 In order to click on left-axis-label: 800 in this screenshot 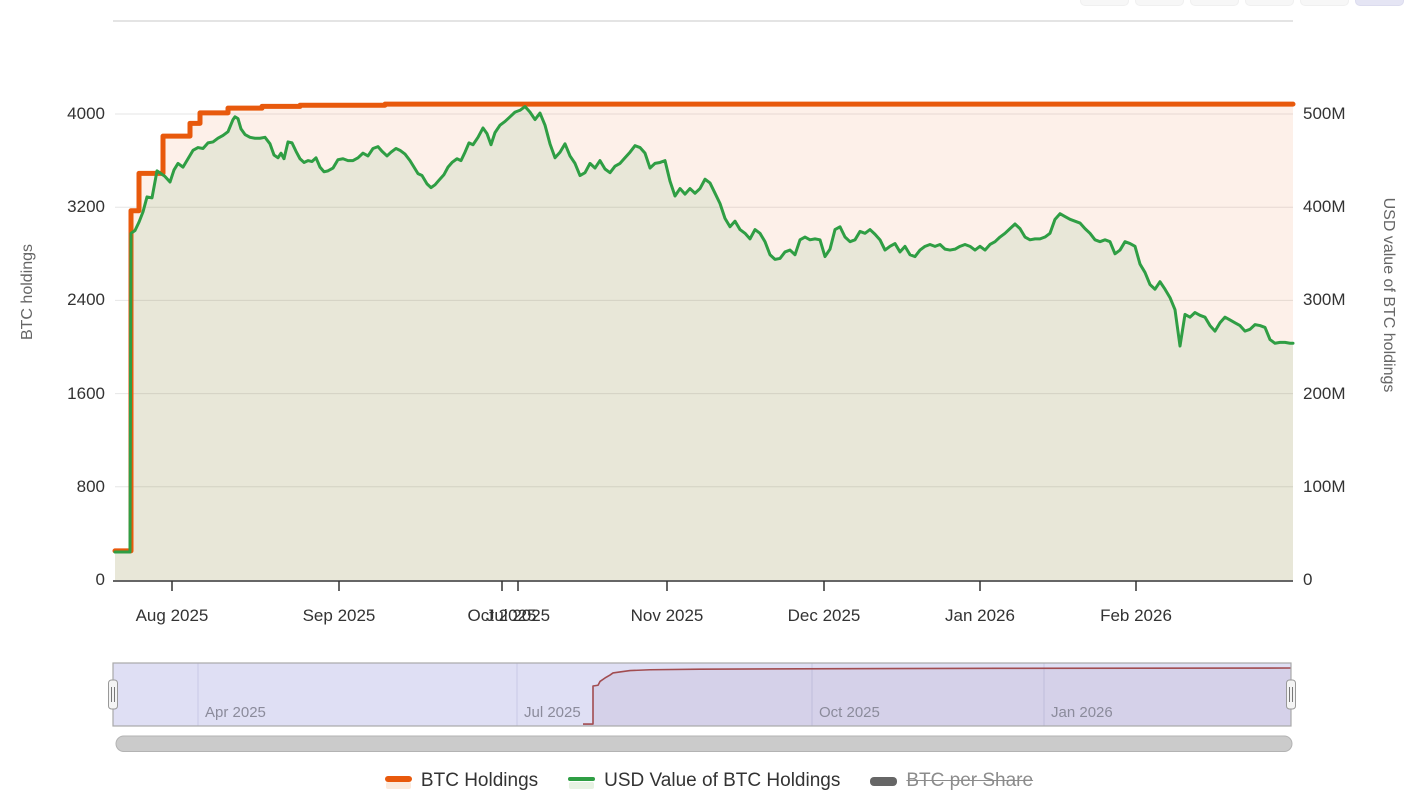, I will do `click(90, 486)`.